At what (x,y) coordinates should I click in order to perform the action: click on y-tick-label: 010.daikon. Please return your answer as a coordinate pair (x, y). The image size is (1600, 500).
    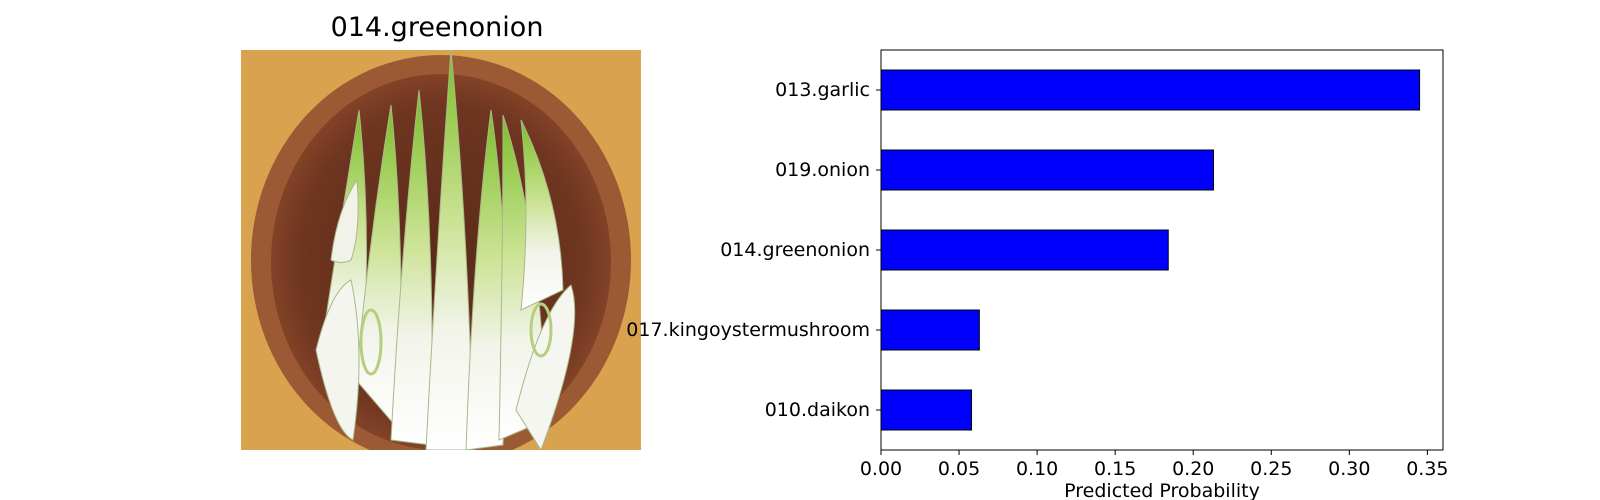
    Looking at the image, I should click on (817, 410).